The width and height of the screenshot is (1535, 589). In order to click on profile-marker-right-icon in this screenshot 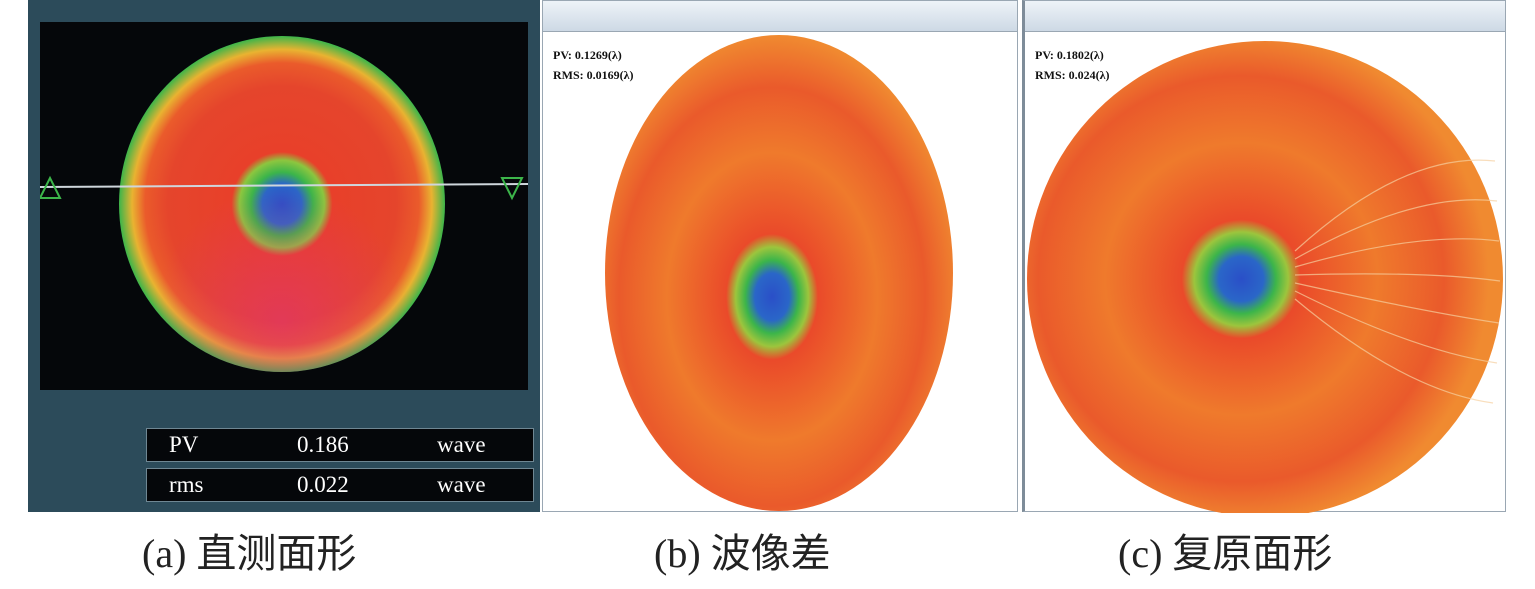, I will do `click(512, 189)`.